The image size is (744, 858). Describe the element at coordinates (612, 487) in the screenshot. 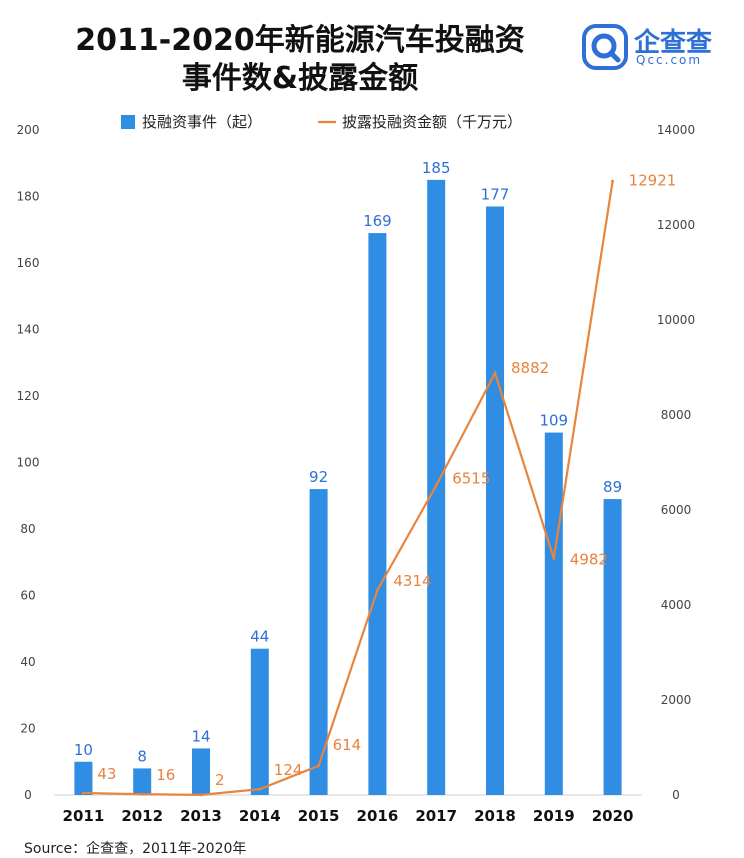

I see `bar-data-label: 89` at that location.